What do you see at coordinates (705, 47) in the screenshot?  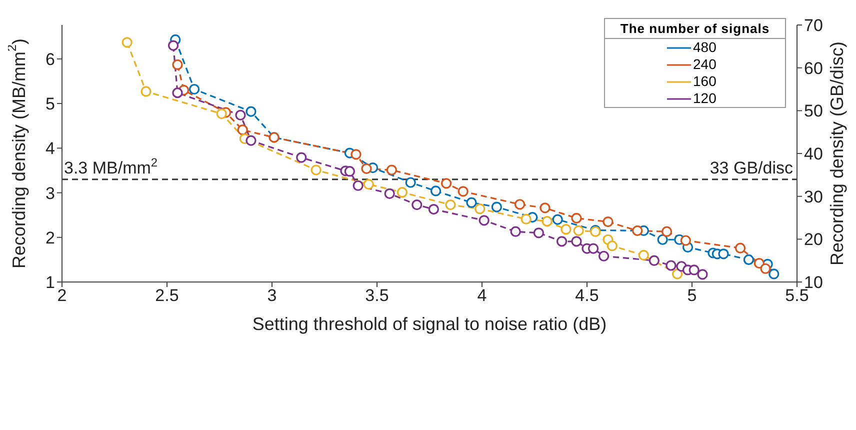 I see `legend-label: 480` at bounding box center [705, 47].